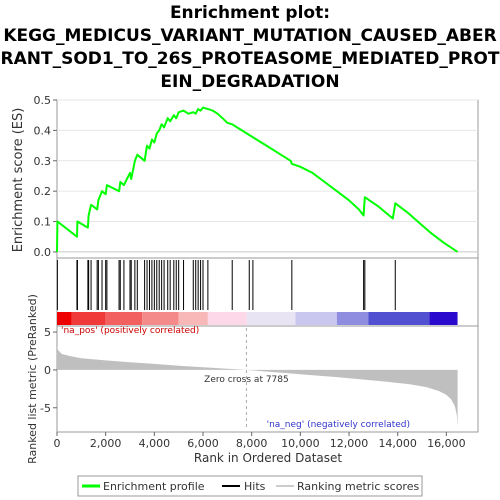 This screenshot has height=500, width=500. Describe the element at coordinates (57, 443) in the screenshot. I see `x-tick-label: 0` at that location.